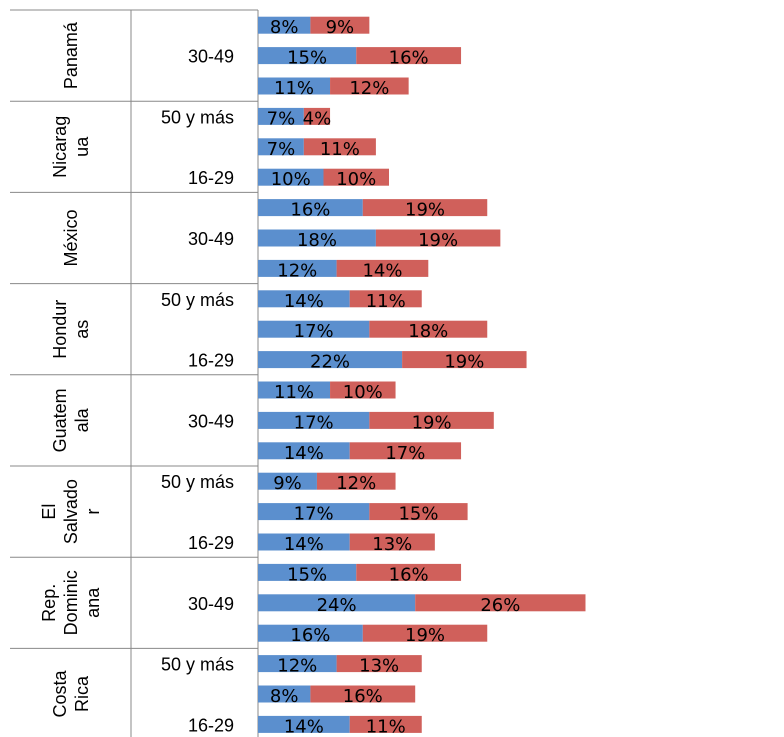 This screenshot has width=784, height=737. Describe the element at coordinates (71, 237) in the screenshot. I see `country-label: México` at that location.